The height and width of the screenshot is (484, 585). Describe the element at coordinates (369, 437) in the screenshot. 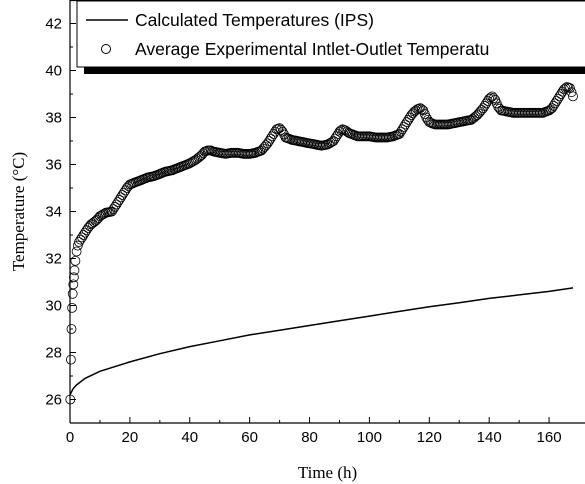

I see `x-tick-label: 100` at that location.